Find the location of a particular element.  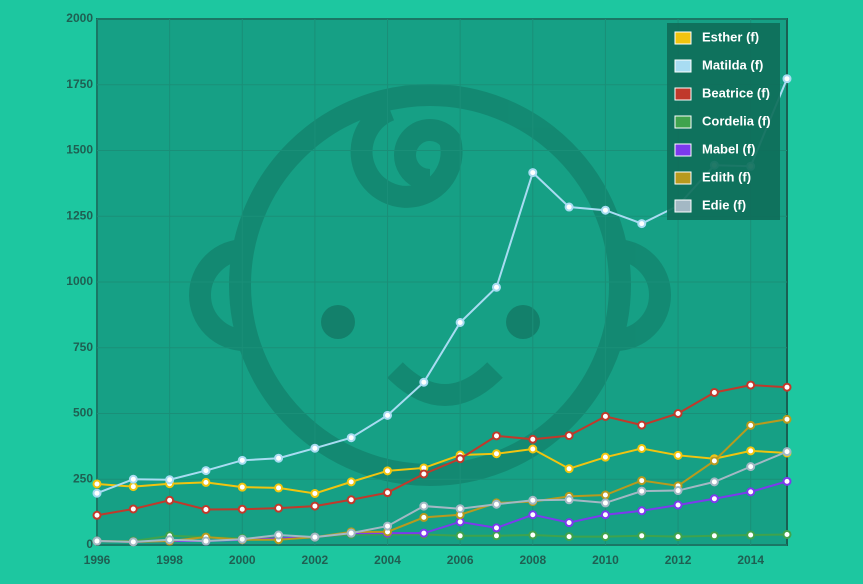

y-tick-label: 1000 is located at coordinates (79, 281).